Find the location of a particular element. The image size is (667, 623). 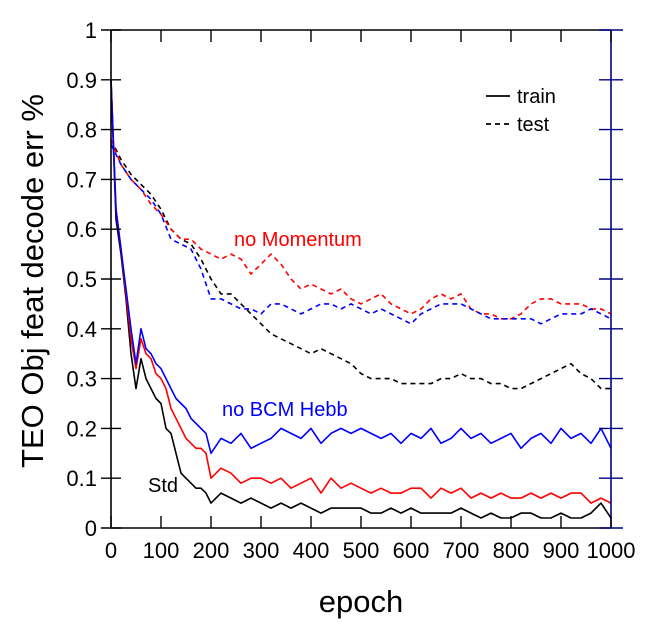

legend-test-label: test is located at coordinates (533, 125).